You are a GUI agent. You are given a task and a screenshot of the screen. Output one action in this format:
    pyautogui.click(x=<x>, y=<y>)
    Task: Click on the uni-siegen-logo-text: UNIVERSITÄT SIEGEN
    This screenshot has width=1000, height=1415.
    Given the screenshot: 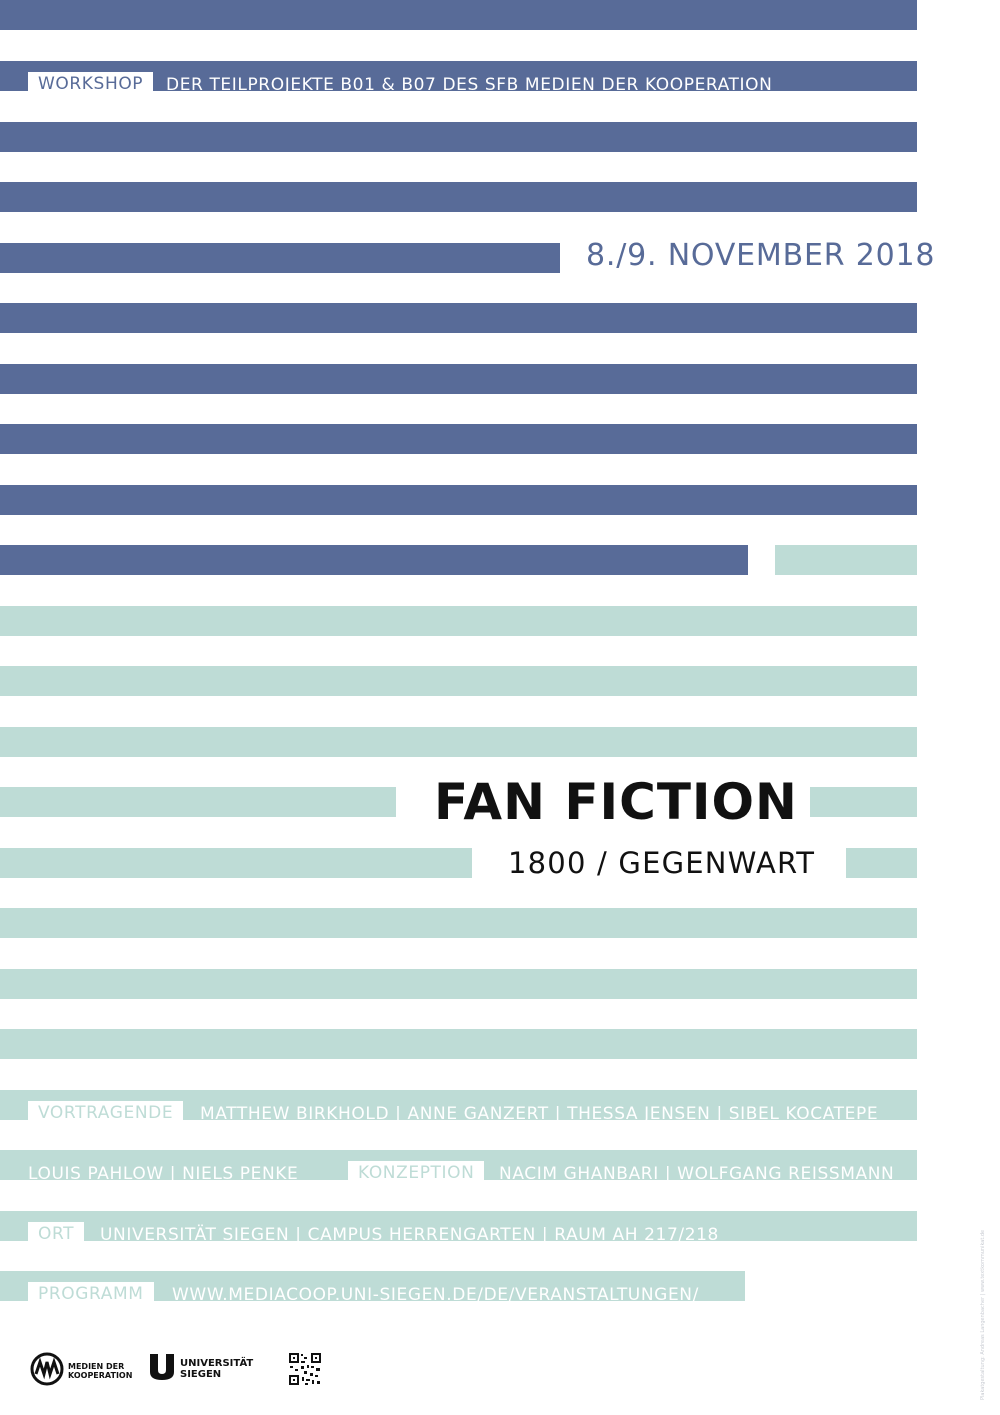 What is the action you would take?
    pyautogui.click(x=216, y=1369)
    